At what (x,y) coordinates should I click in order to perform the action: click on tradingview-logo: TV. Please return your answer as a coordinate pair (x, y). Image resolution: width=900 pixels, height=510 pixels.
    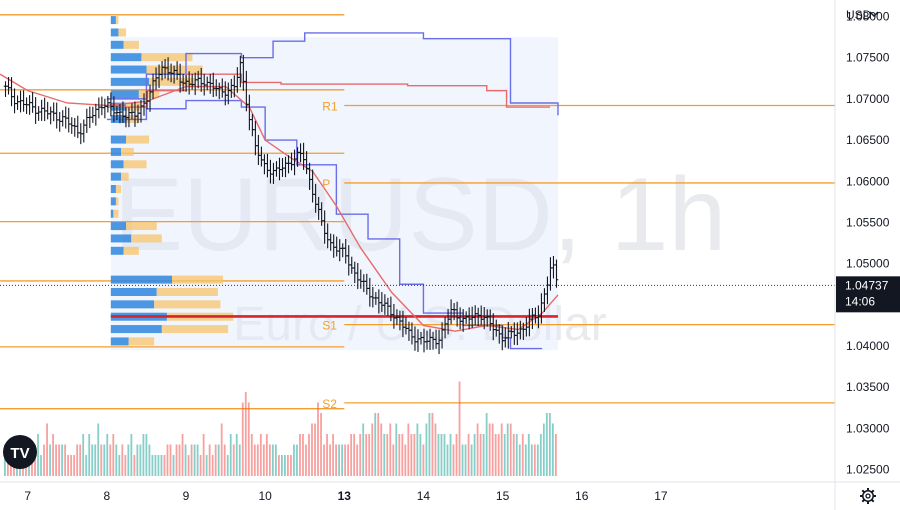
    Looking at the image, I should click on (20, 452).